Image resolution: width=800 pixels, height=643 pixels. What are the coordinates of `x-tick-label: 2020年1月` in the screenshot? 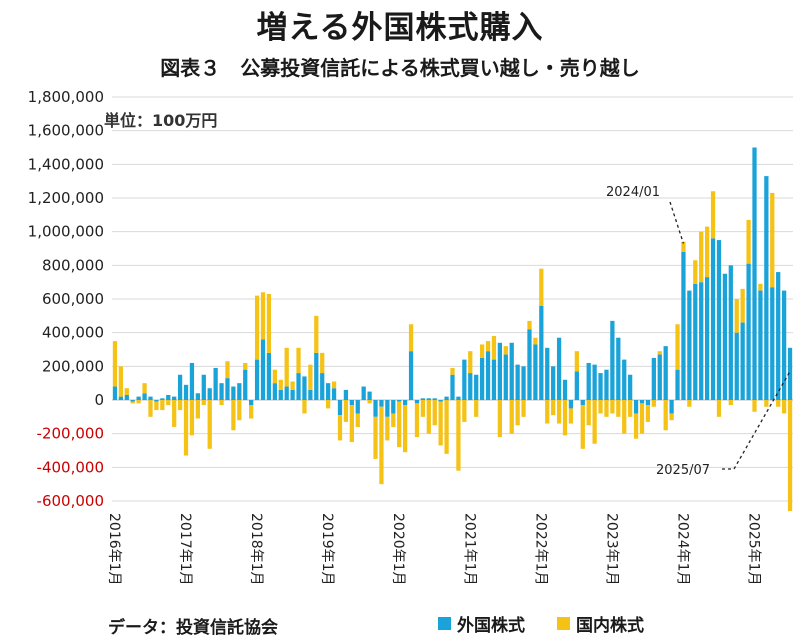 It's located at (398, 549).